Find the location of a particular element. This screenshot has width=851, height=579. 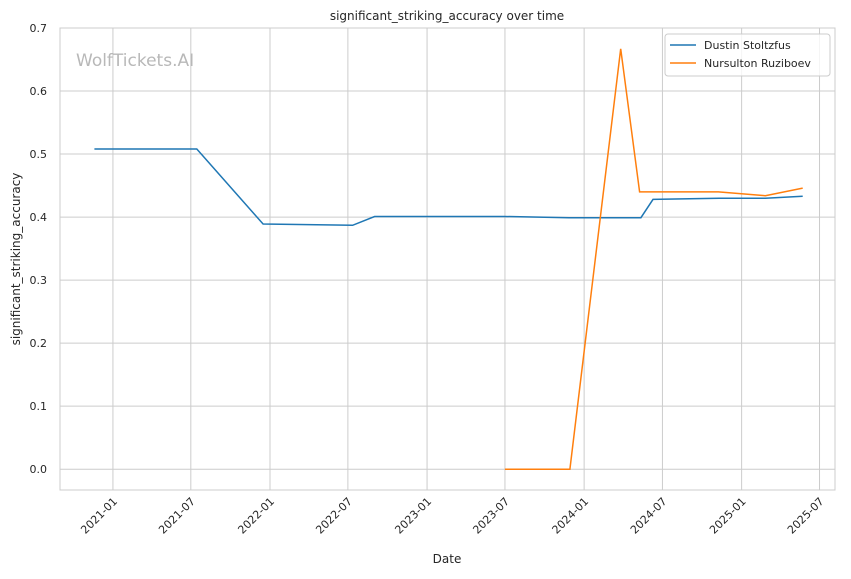

y-tick-label: 0.7 is located at coordinates (39, 28).